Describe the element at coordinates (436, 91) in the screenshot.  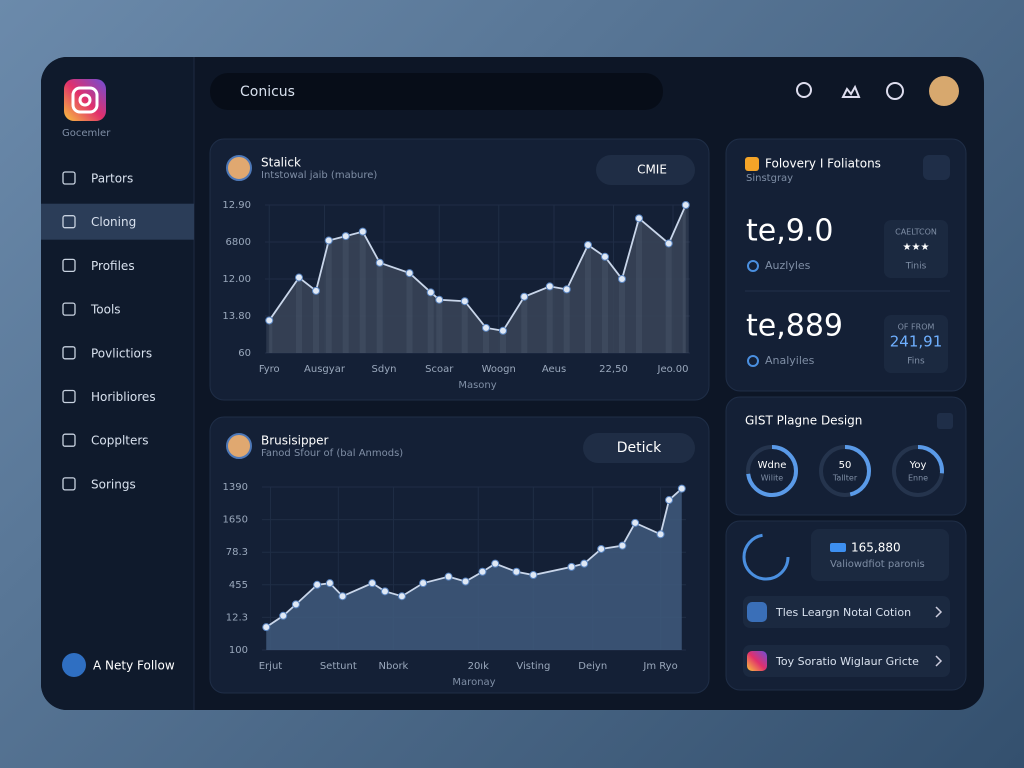
I see `search-box` at that location.